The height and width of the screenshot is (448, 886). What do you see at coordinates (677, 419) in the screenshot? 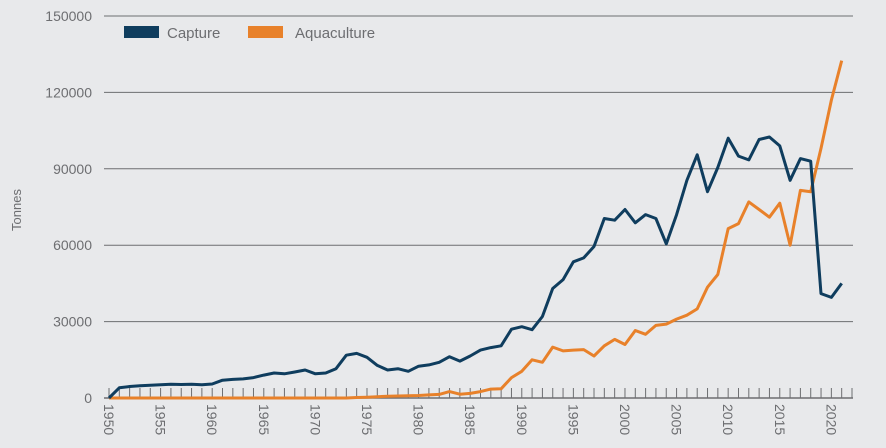
I see `x-tick-label: 2005` at bounding box center [677, 419].